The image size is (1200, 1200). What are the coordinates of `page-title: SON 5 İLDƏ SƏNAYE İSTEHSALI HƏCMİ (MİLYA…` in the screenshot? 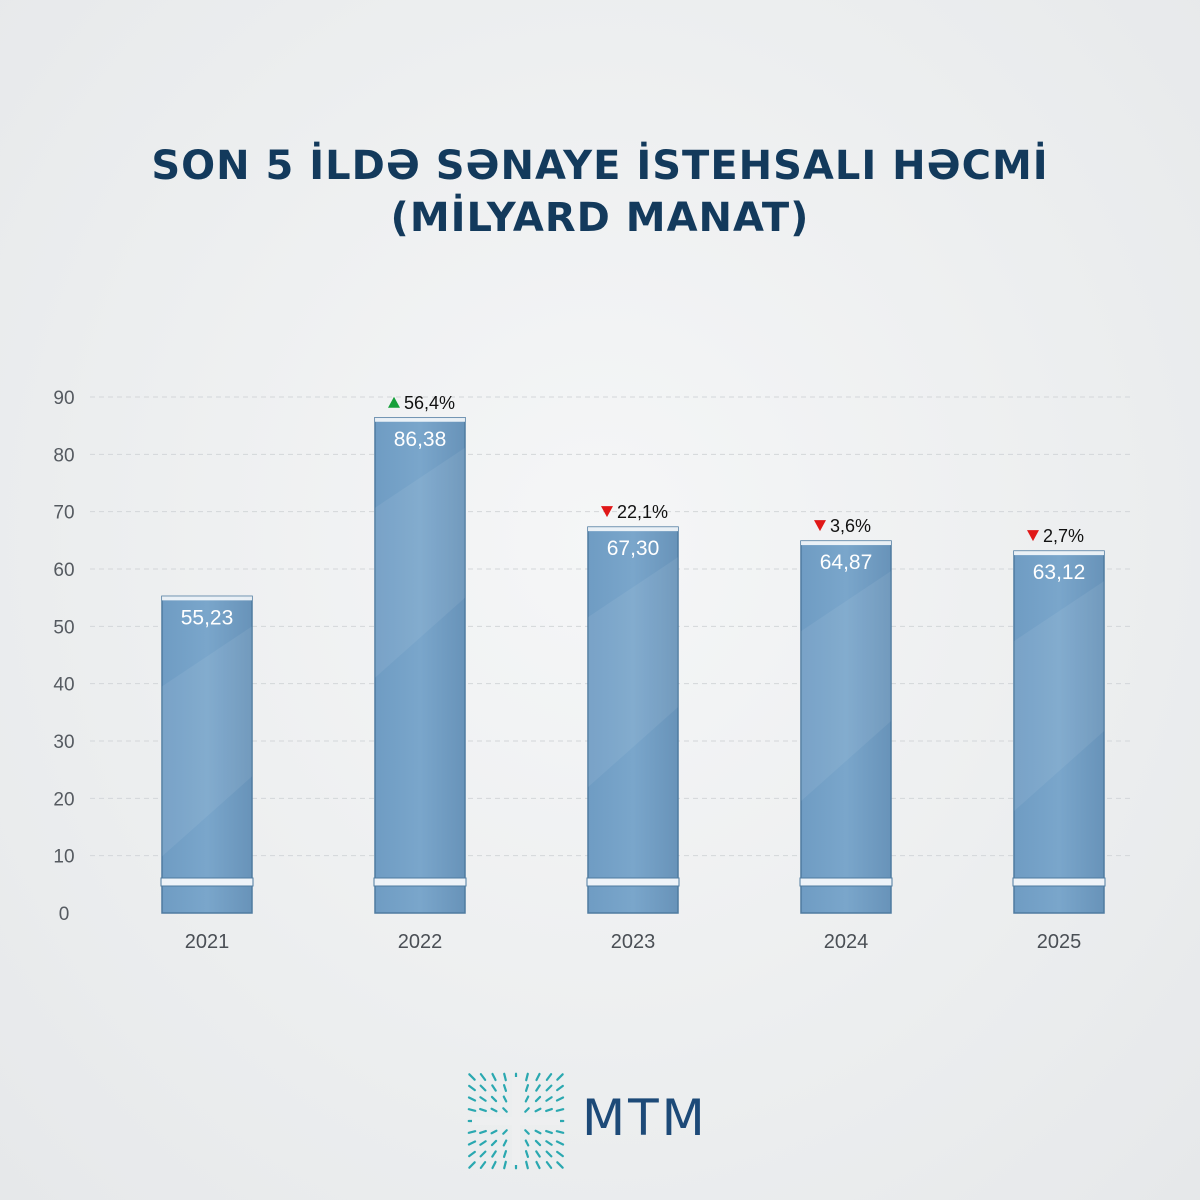 It's located at (600, 192).